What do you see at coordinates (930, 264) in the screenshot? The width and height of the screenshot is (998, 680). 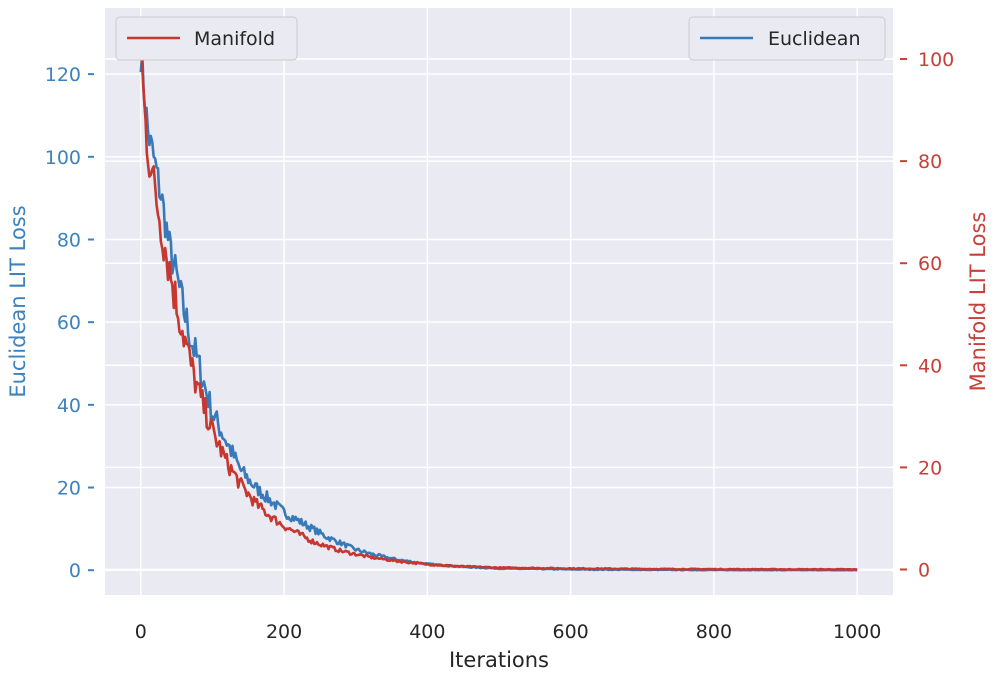 I see `right-y-tick-label: 60` at bounding box center [930, 264].